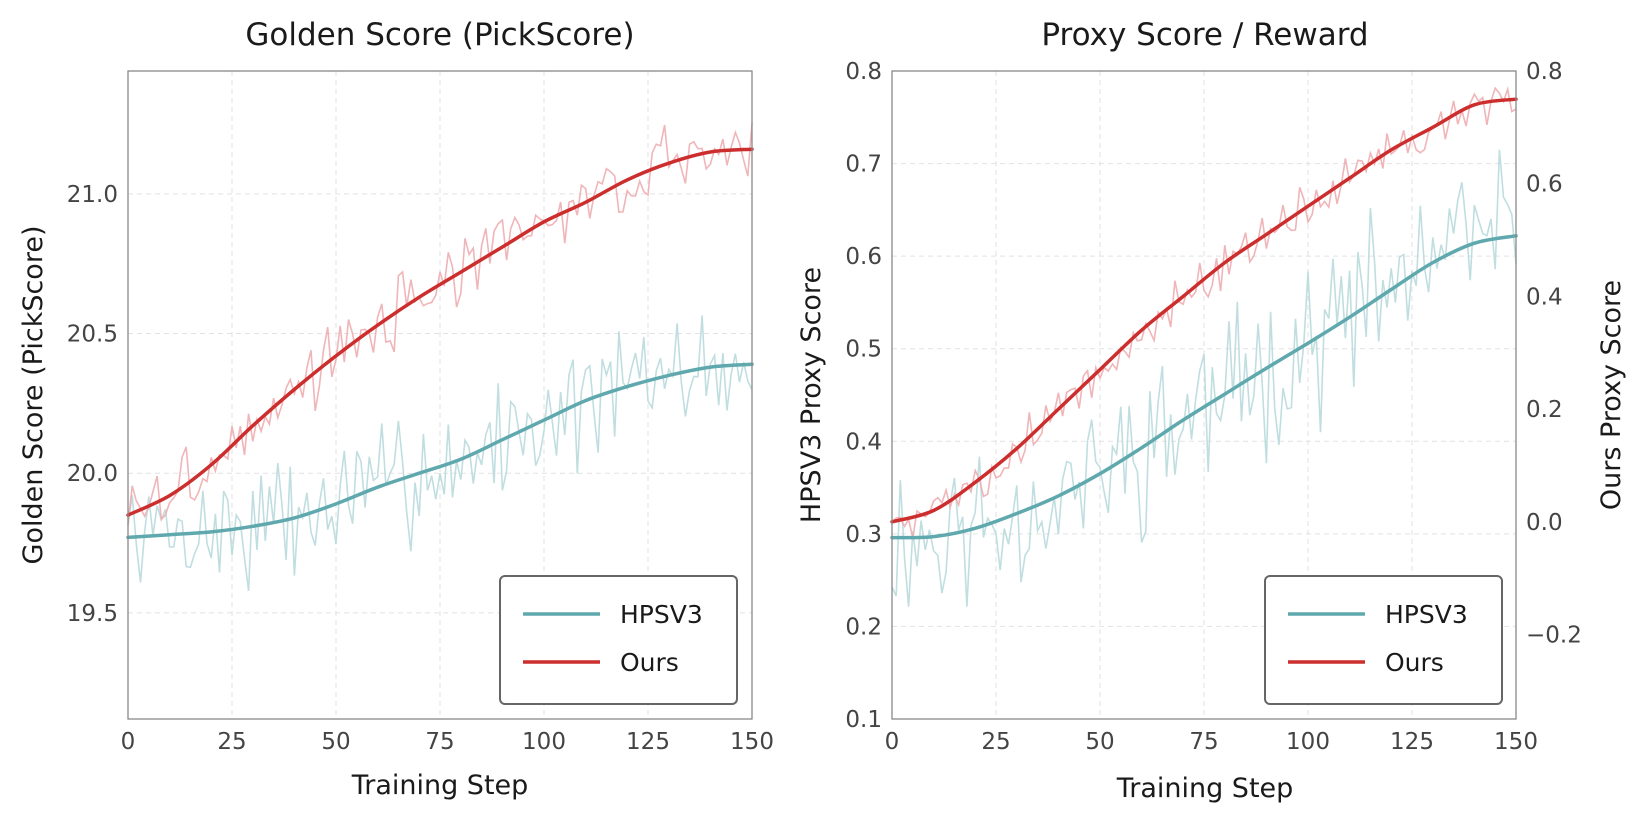  What do you see at coordinates (863, 350) in the screenshot?
I see `y-tick-label: 0.5` at bounding box center [863, 350].